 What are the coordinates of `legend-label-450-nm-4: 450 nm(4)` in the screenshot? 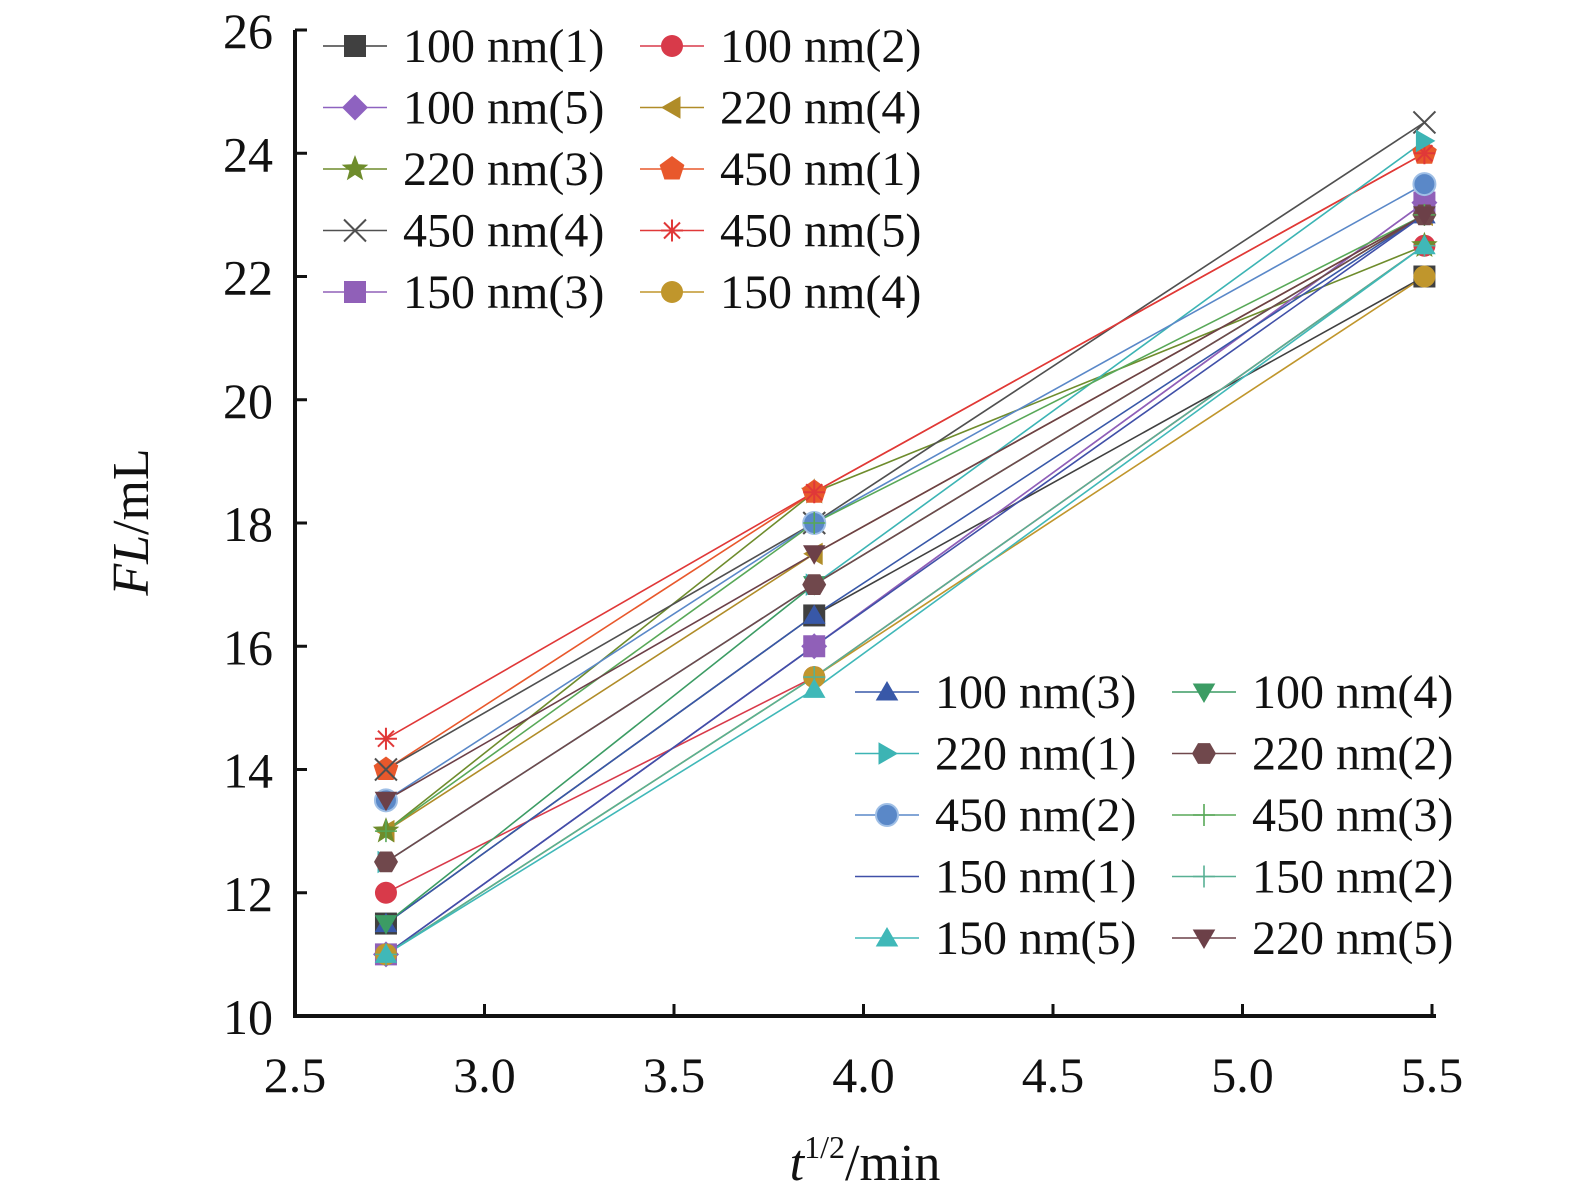 It's located at (503, 231).